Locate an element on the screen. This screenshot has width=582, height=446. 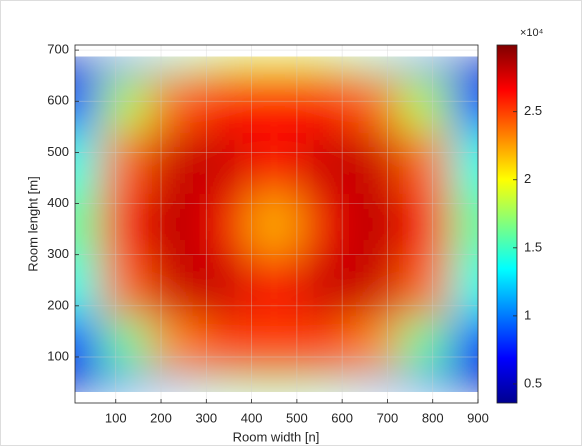
y-tick-label: 200 is located at coordinates (58, 304).